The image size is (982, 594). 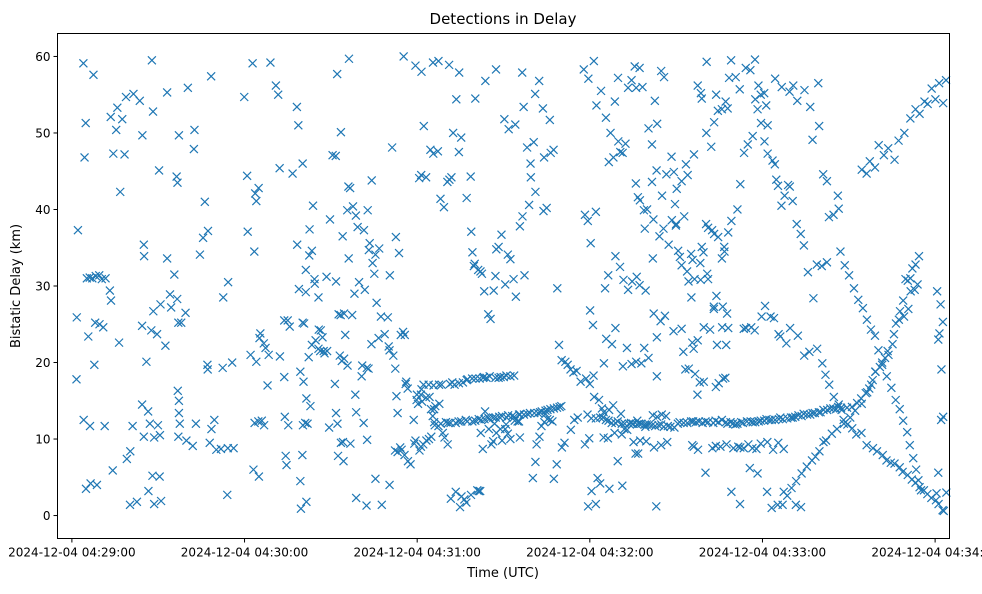 I want to click on x-tick-label: 2024-12-04 04:33:00, so click(x=762, y=553).